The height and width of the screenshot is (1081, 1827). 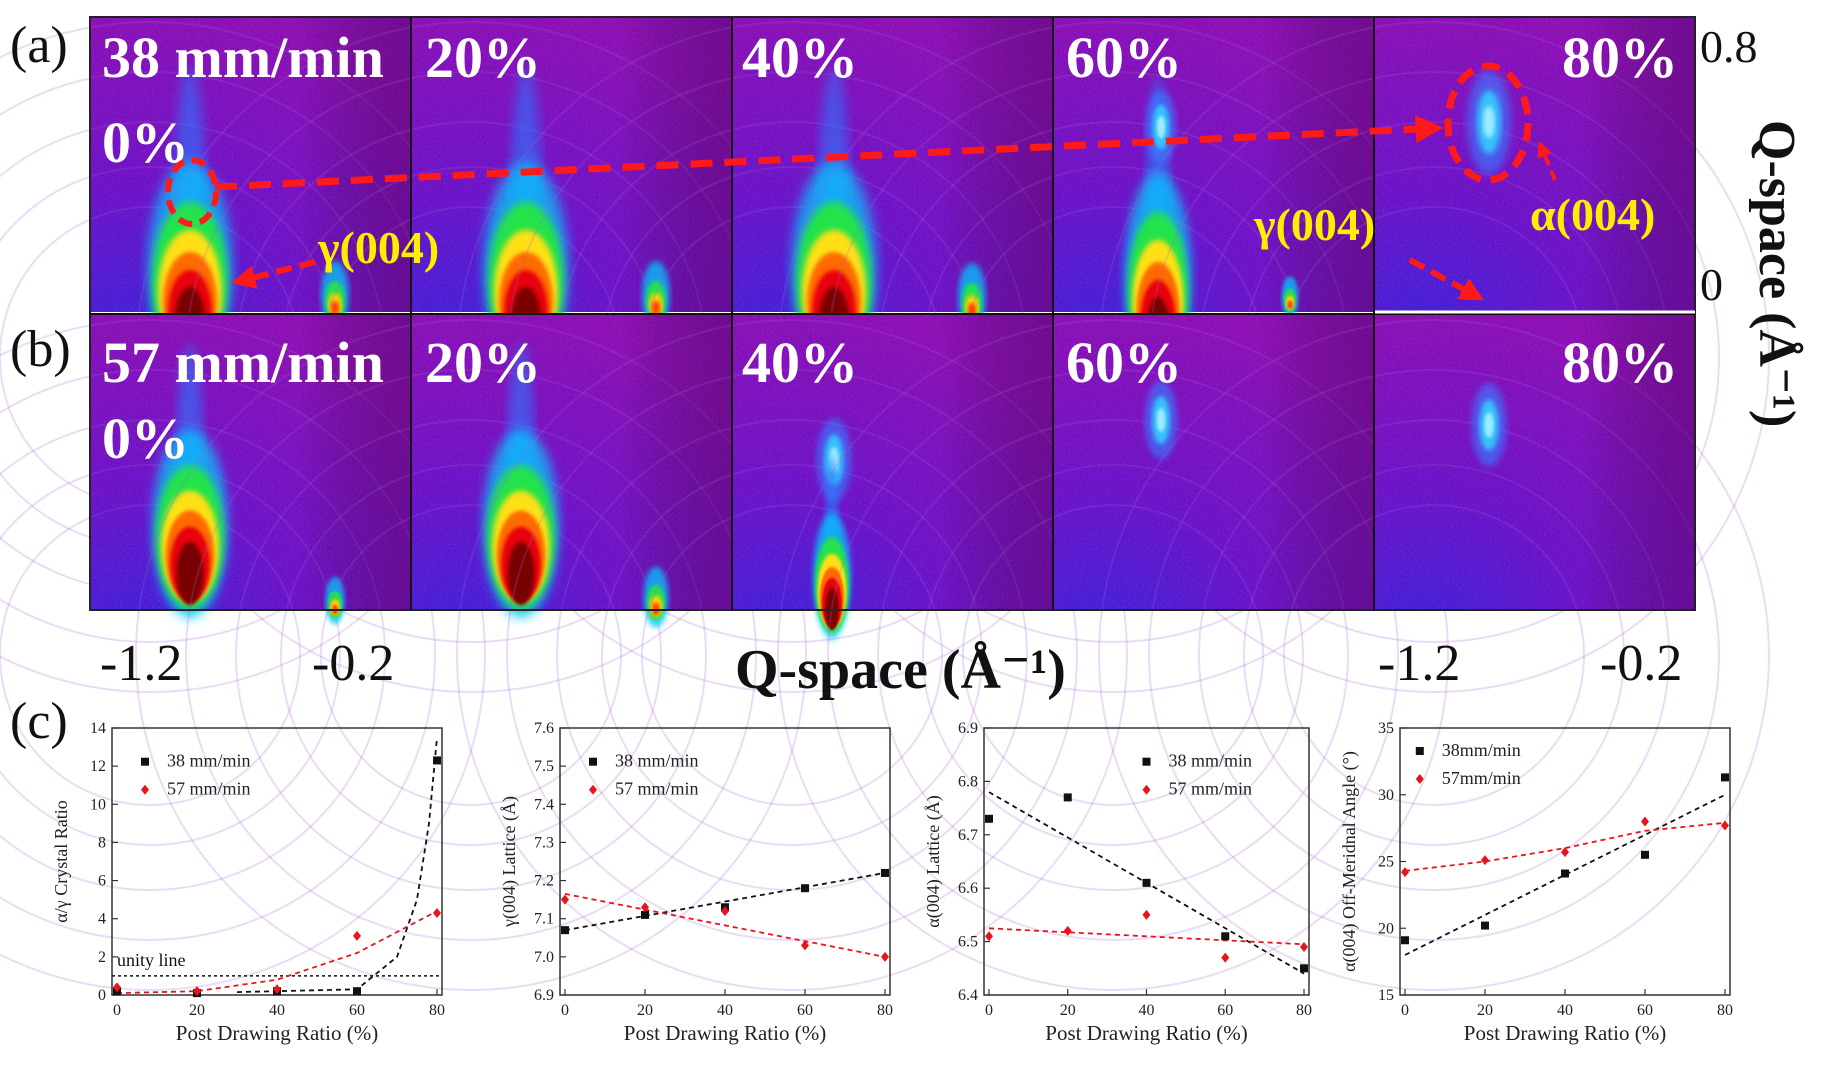 I want to click on bottom-tick-4: -0.2, so click(x=1641, y=663).